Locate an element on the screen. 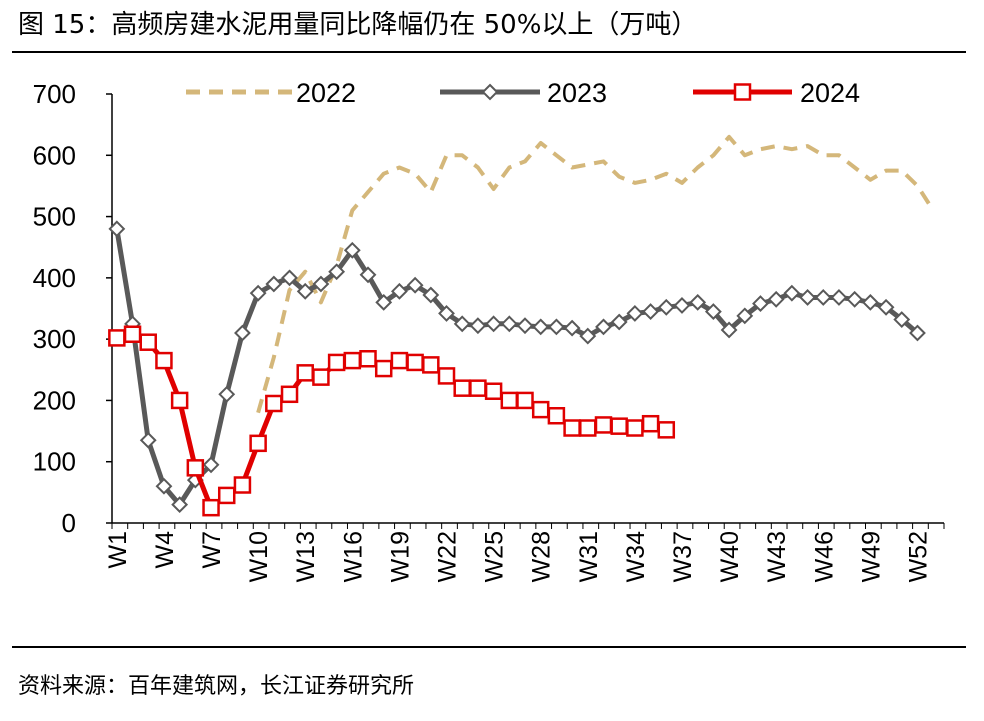 This screenshot has width=984, height=721. bottom-rule is located at coordinates (489, 647).